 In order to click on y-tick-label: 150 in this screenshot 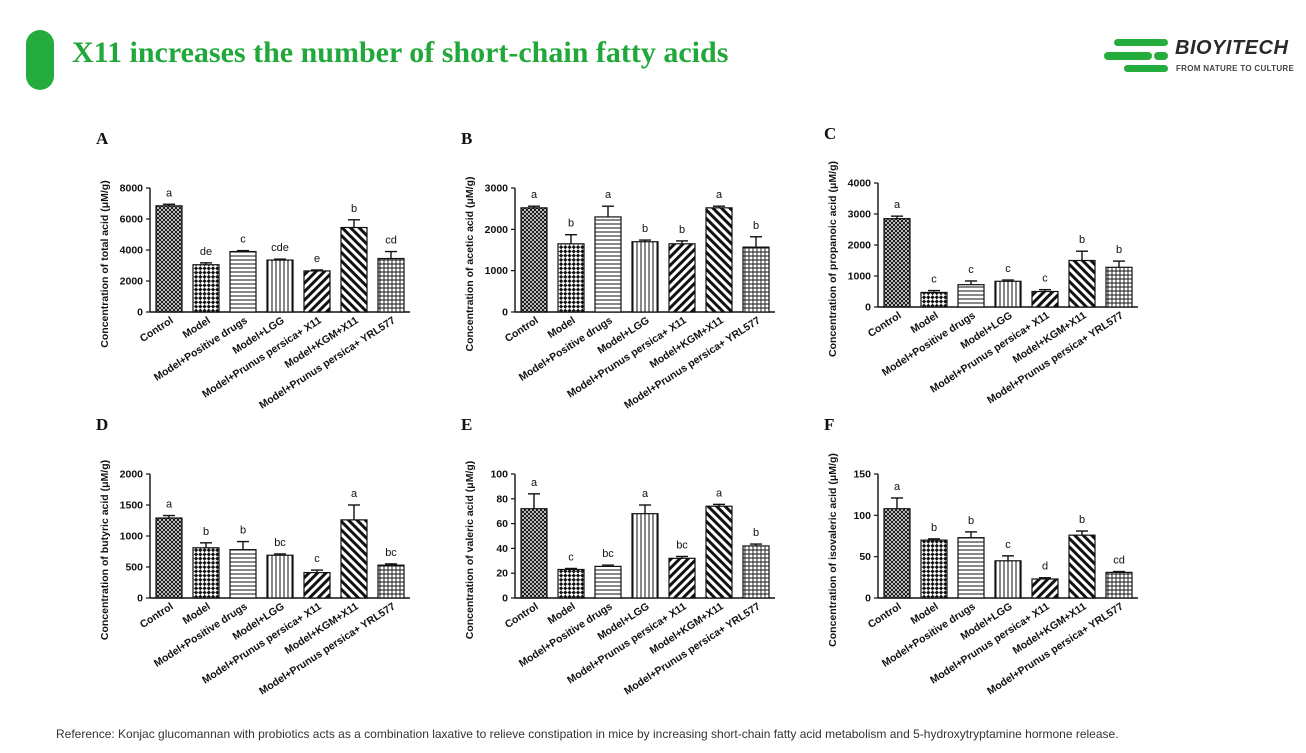, I will do `click(862, 475)`.